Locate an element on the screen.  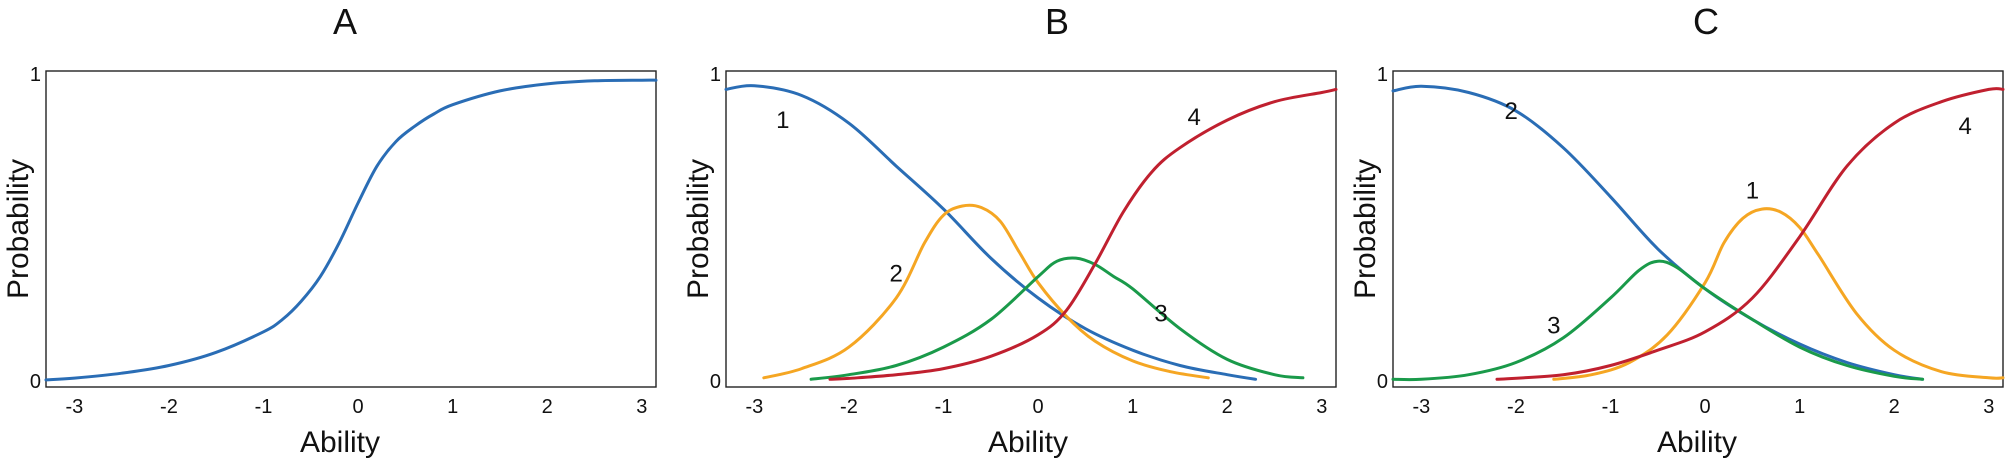
panel-c-curve-orange is located at coordinates (1778, 294).